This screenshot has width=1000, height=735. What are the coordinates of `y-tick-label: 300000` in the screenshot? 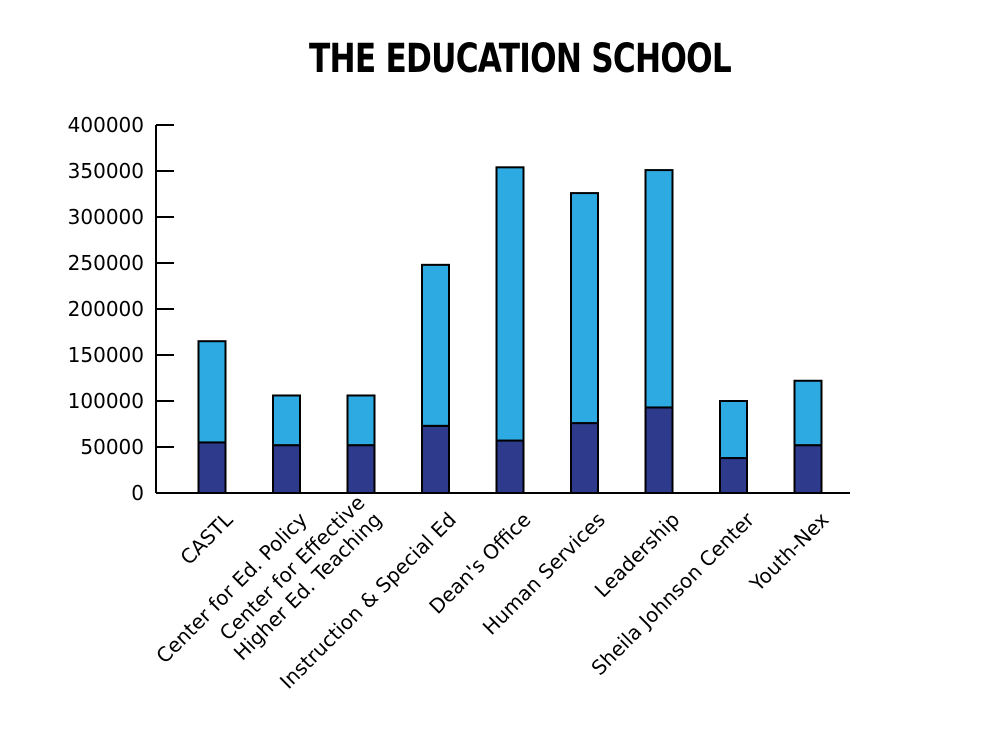 It's located at (106, 217).